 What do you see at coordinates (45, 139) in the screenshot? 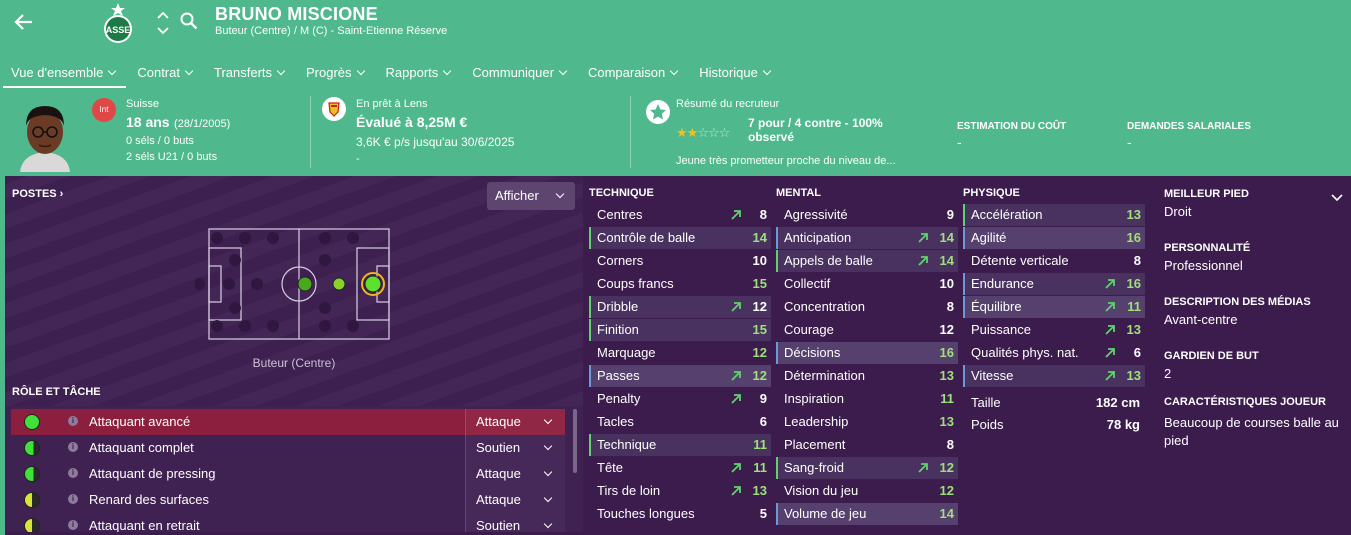
I see `player-avatar` at bounding box center [45, 139].